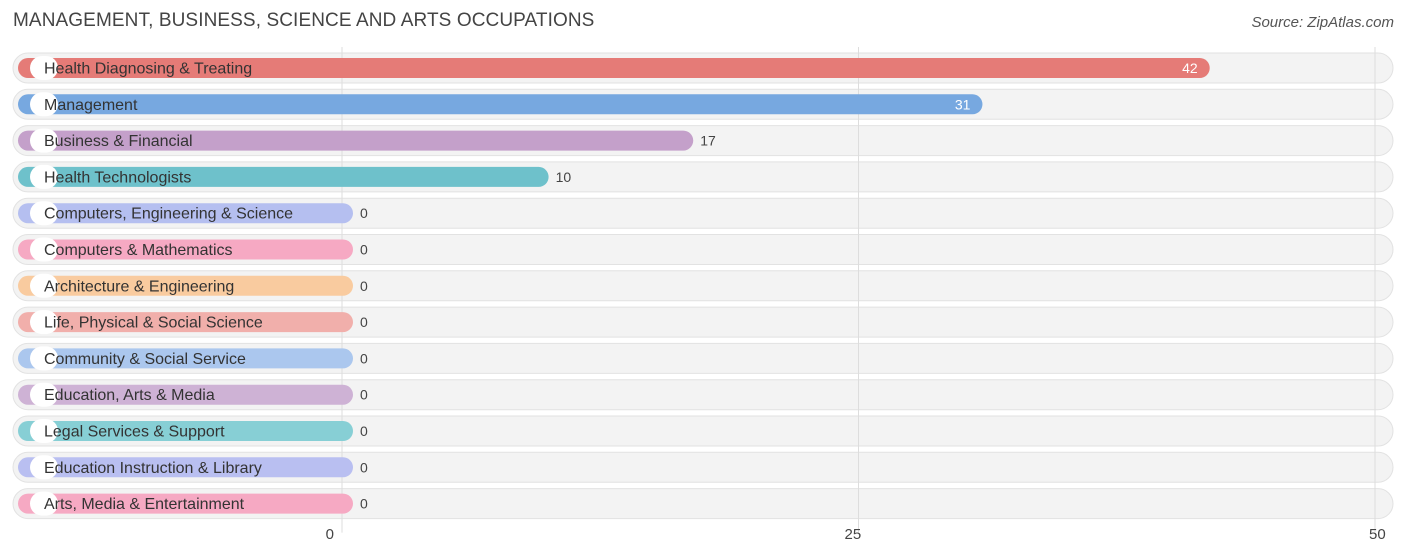  I want to click on value-label: 17, so click(708, 141).